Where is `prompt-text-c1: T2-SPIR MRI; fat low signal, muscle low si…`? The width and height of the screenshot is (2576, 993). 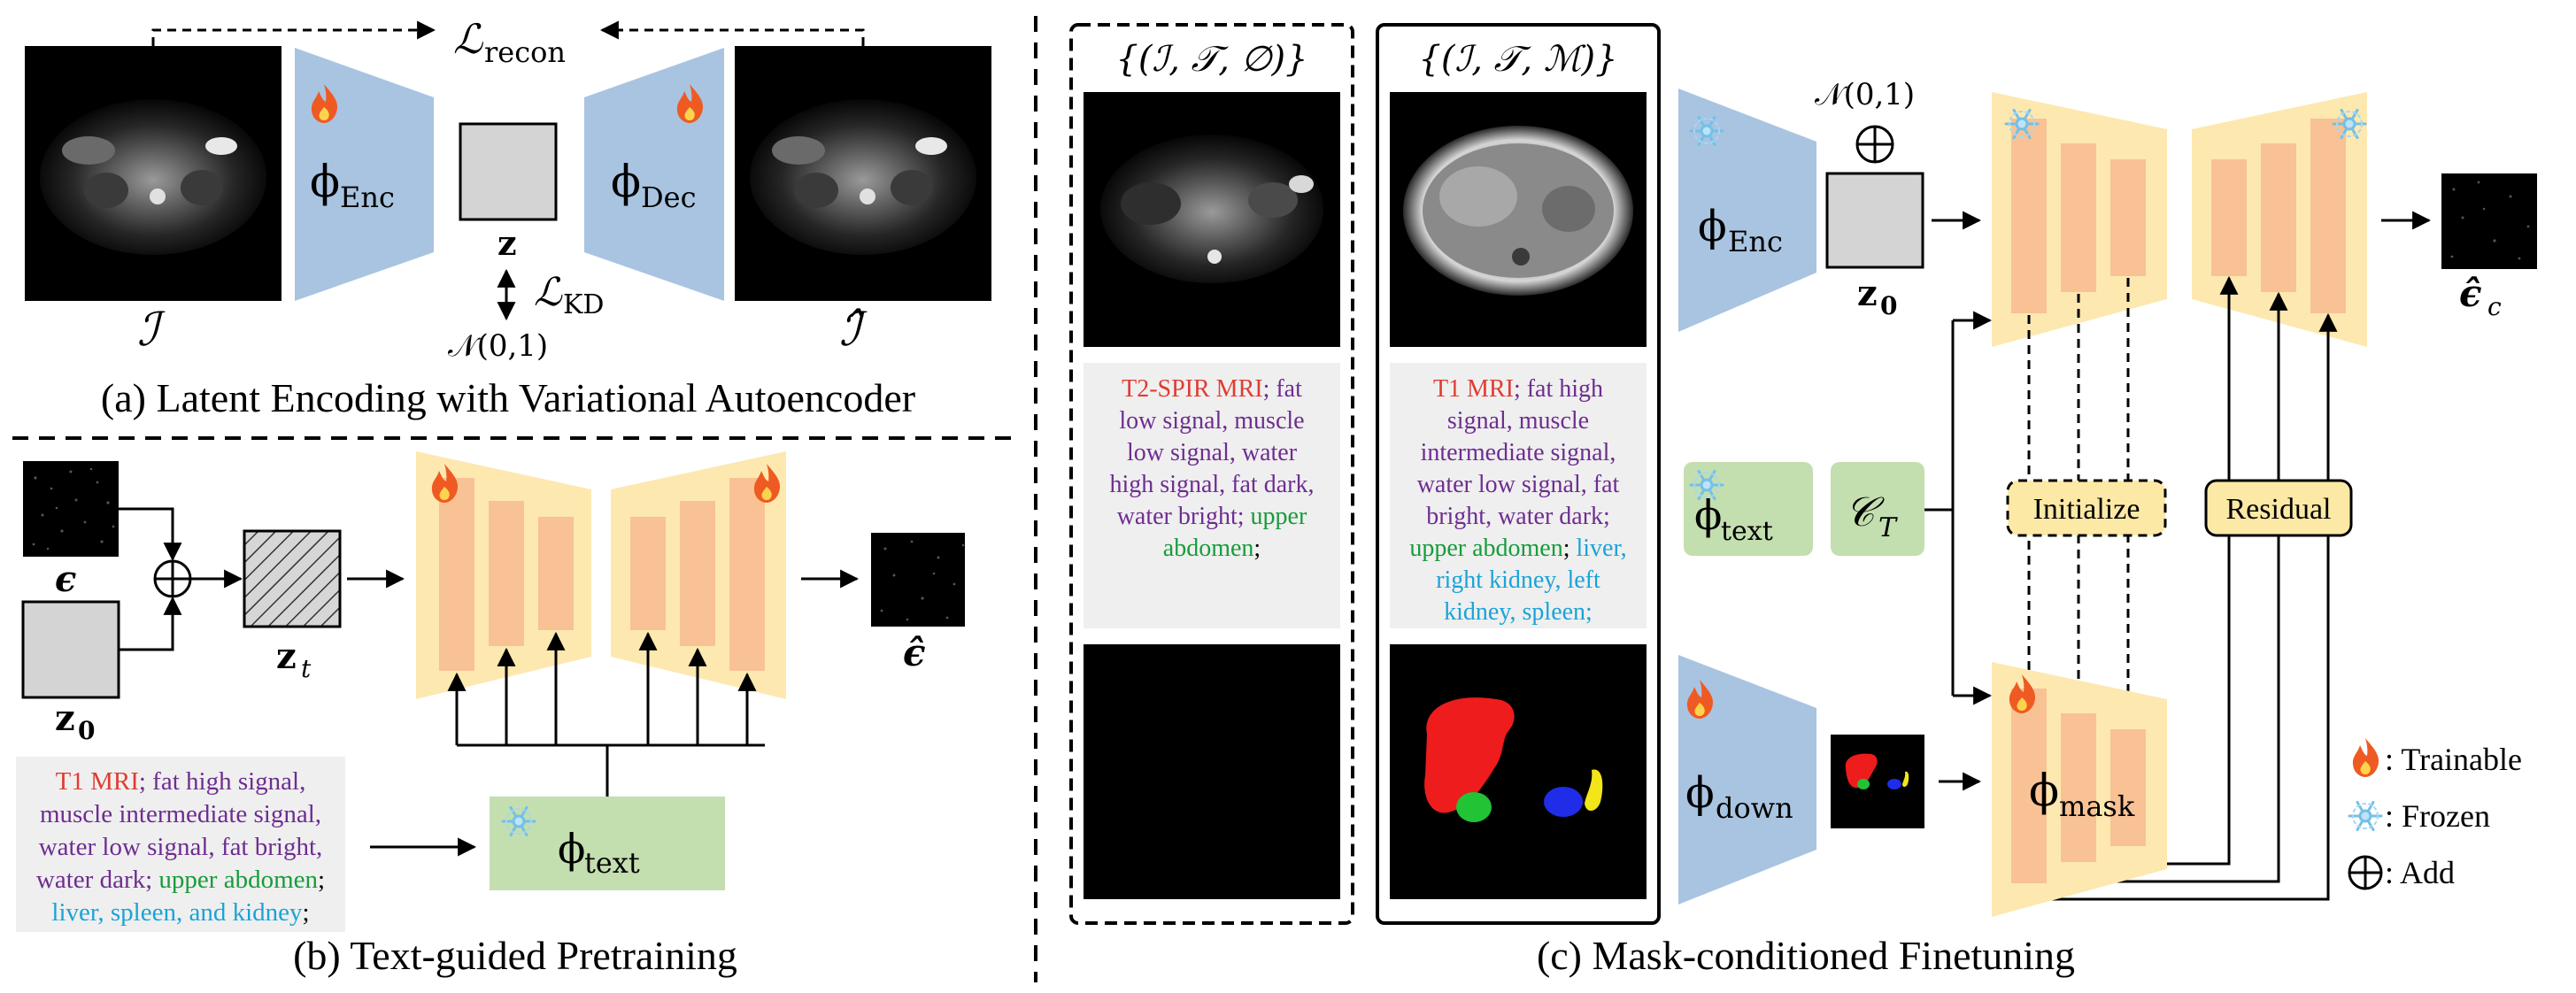
prompt-text-c1: T2-SPIR MRI; fat low signal, muscle low si… is located at coordinates (1212, 468).